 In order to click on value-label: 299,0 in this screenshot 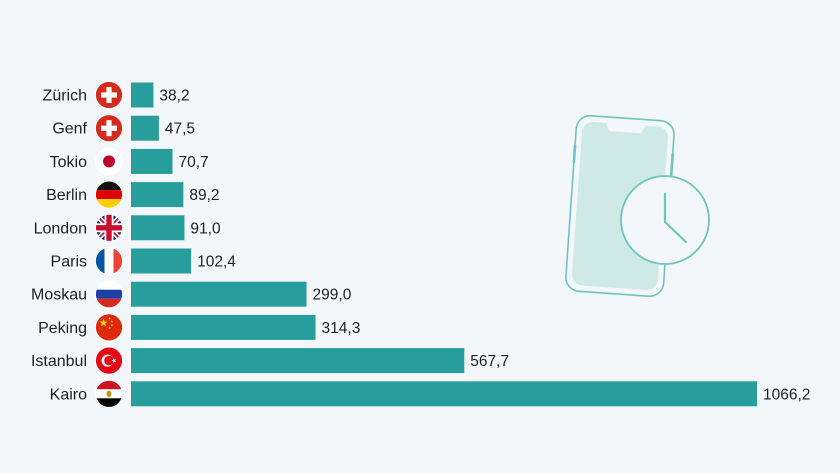, I will do `click(332, 295)`.